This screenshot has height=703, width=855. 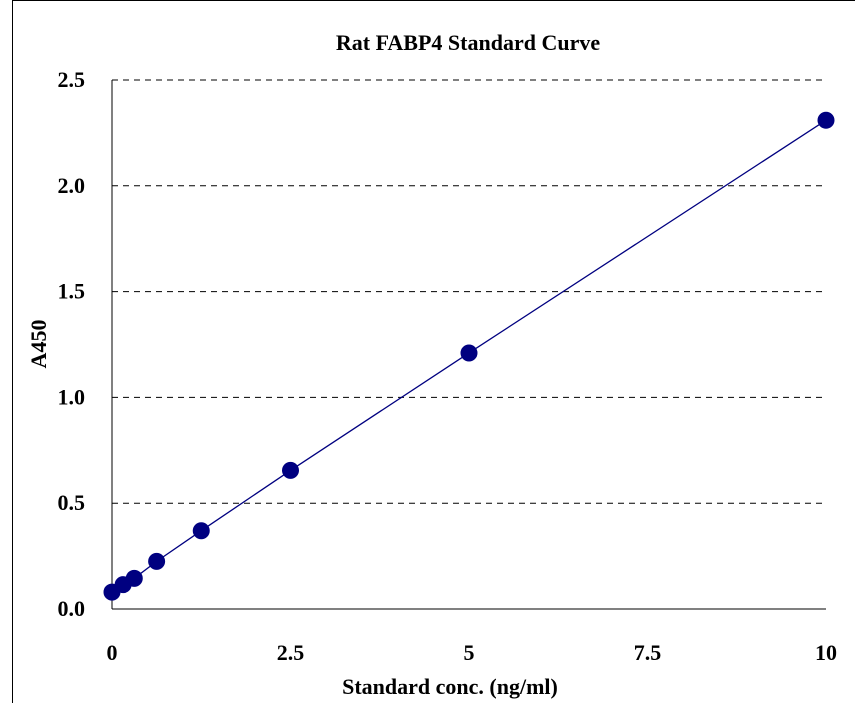 What do you see at coordinates (450, 686) in the screenshot?
I see `x-axis-label: Standard conc. (ng/ml)` at bounding box center [450, 686].